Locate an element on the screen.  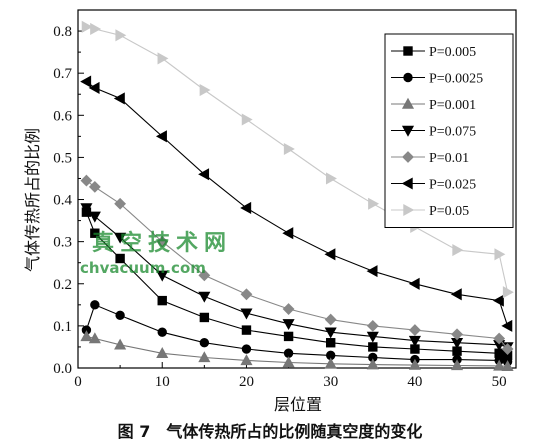
y-tick-label: 0.5 is located at coordinates (62, 158).